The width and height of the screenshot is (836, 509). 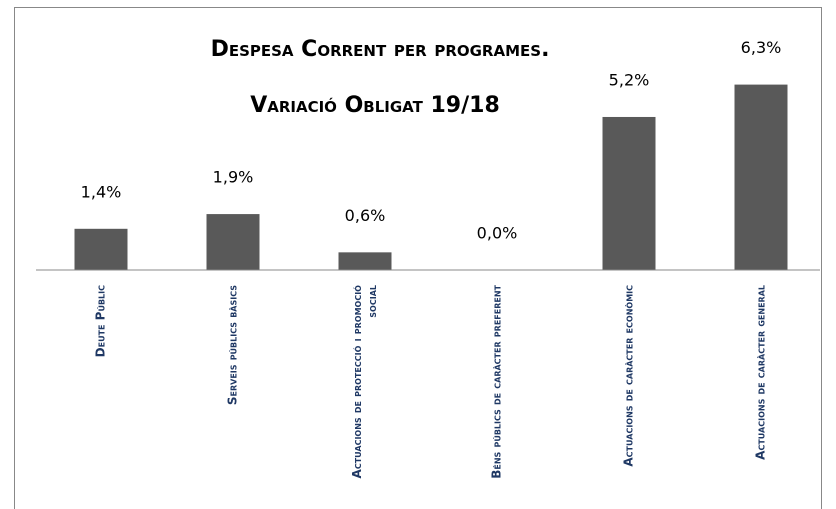 I want to click on value-label: 0,6%, so click(x=365, y=215).